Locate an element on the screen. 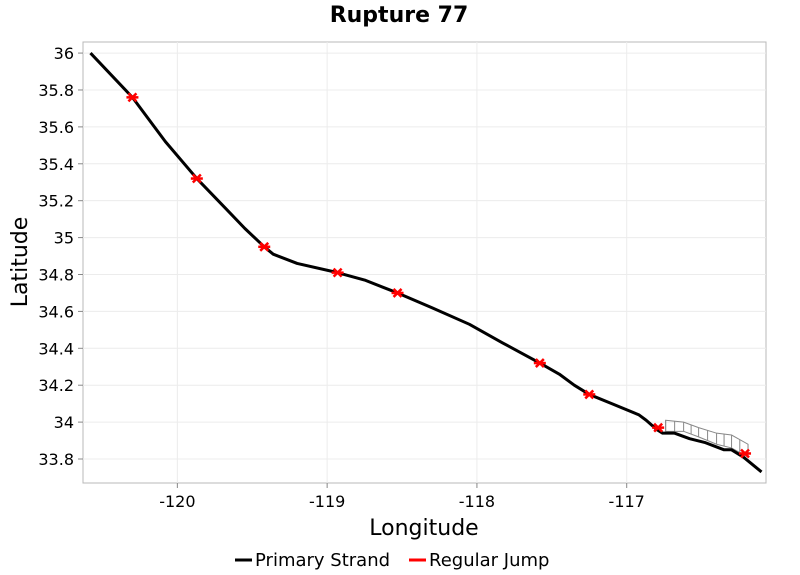 The height and width of the screenshot is (575, 800). y-tick-label: 35.8 is located at coordinates (56, 90).